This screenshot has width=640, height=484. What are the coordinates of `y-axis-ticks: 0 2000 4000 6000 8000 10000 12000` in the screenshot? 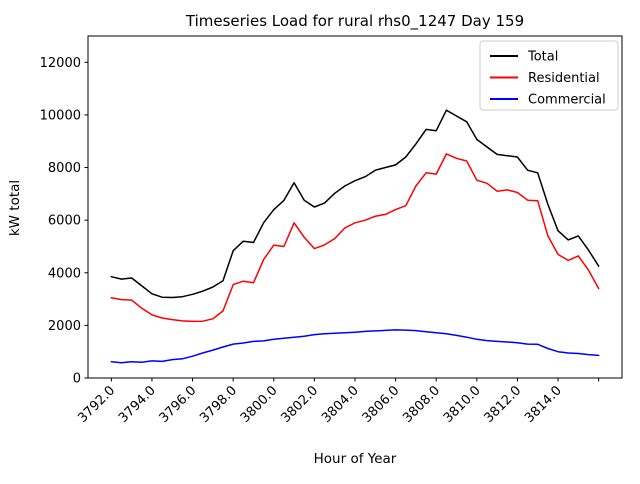 It's located at (64, 221).